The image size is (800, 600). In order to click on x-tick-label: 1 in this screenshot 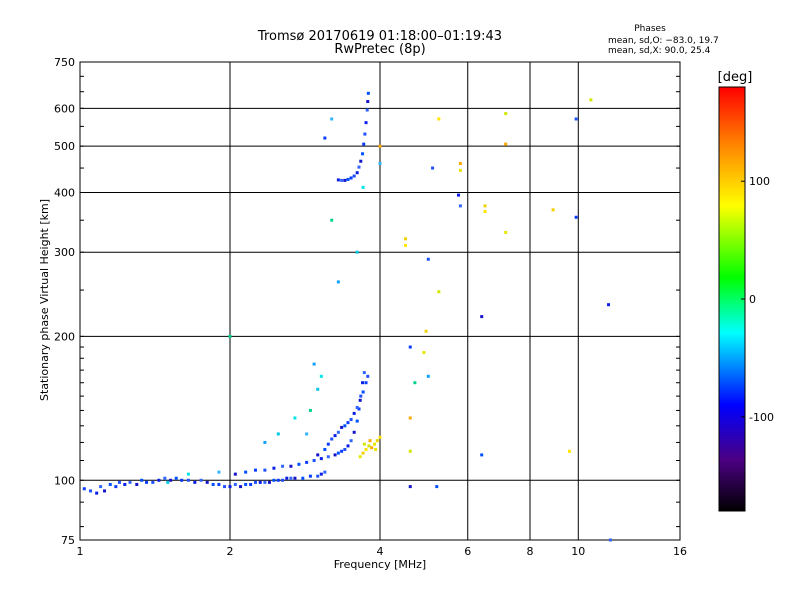, I will do `click(80, 551)`.